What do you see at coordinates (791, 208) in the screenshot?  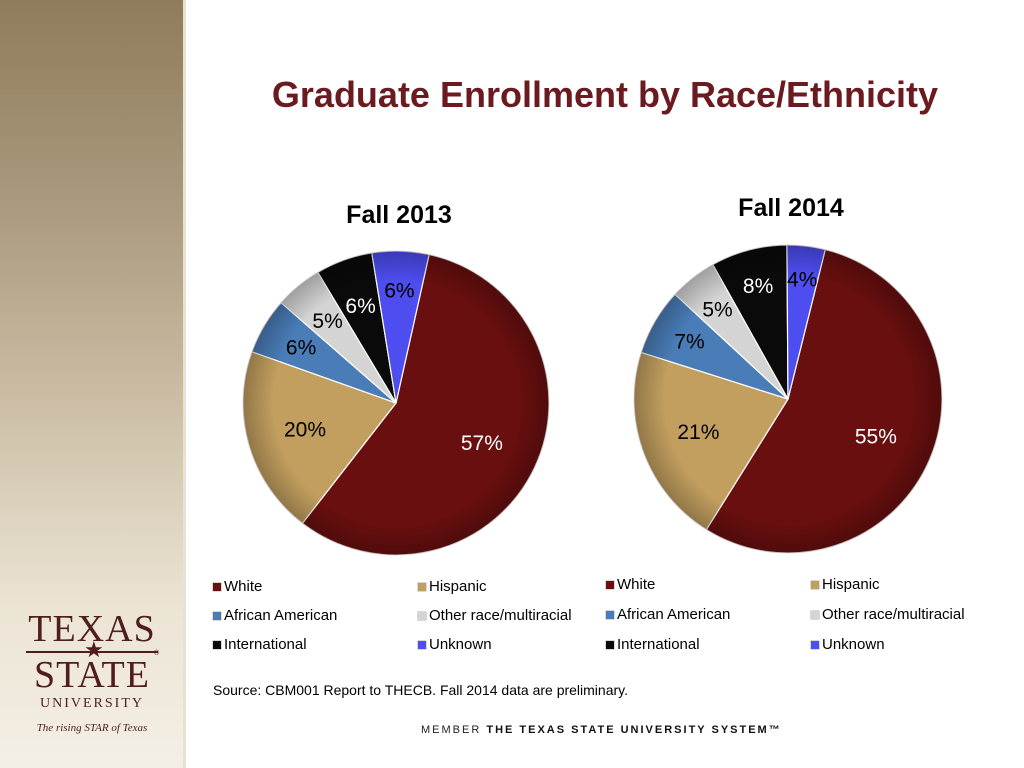 I see `chart-title-fall-2014: Fall 2014` at bounding box center [791, 208].